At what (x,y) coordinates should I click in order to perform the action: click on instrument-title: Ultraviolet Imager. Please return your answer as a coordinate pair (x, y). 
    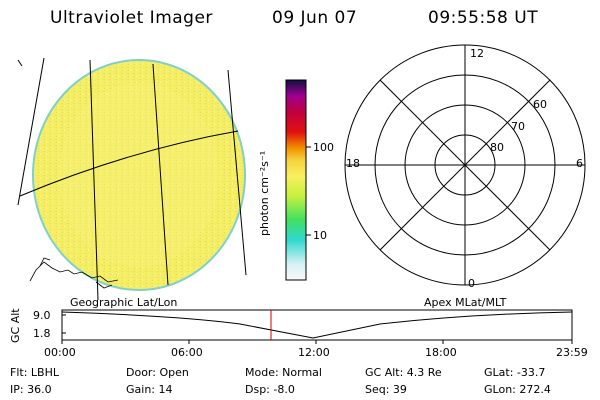
    Looking at the image, I should click on (131, 18).